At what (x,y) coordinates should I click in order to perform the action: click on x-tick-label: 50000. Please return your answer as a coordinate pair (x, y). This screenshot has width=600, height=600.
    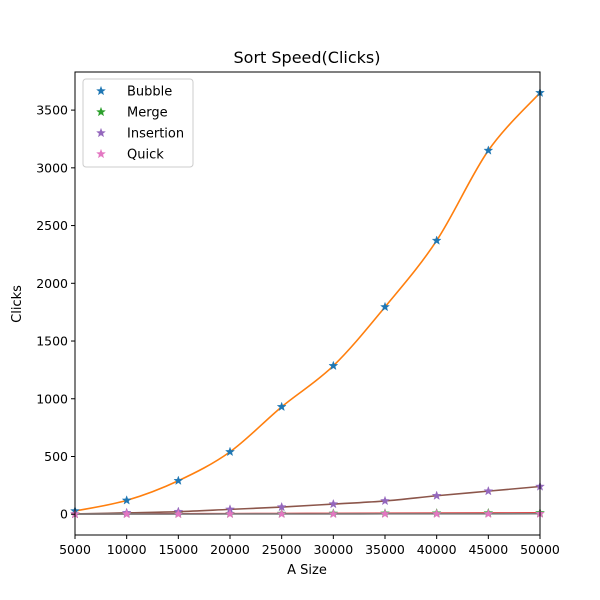
    Looking at the image, I should click on (540, 549).